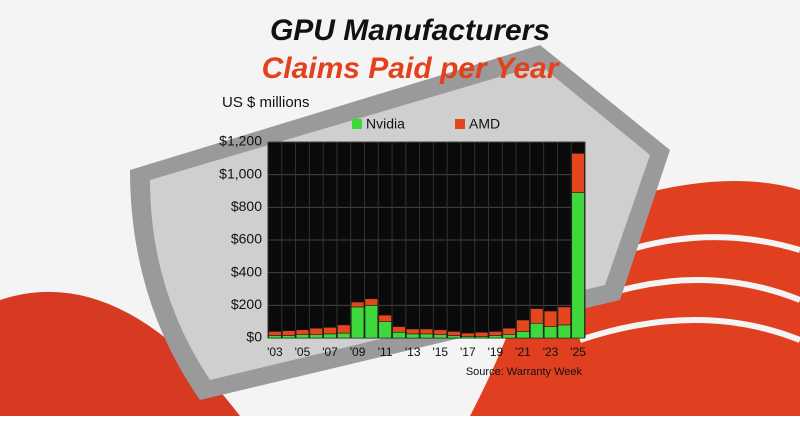 Image resolution: width=800 pixels, height=421 pixels. I want to click on x-tick-label: '21, so click(523, 352).